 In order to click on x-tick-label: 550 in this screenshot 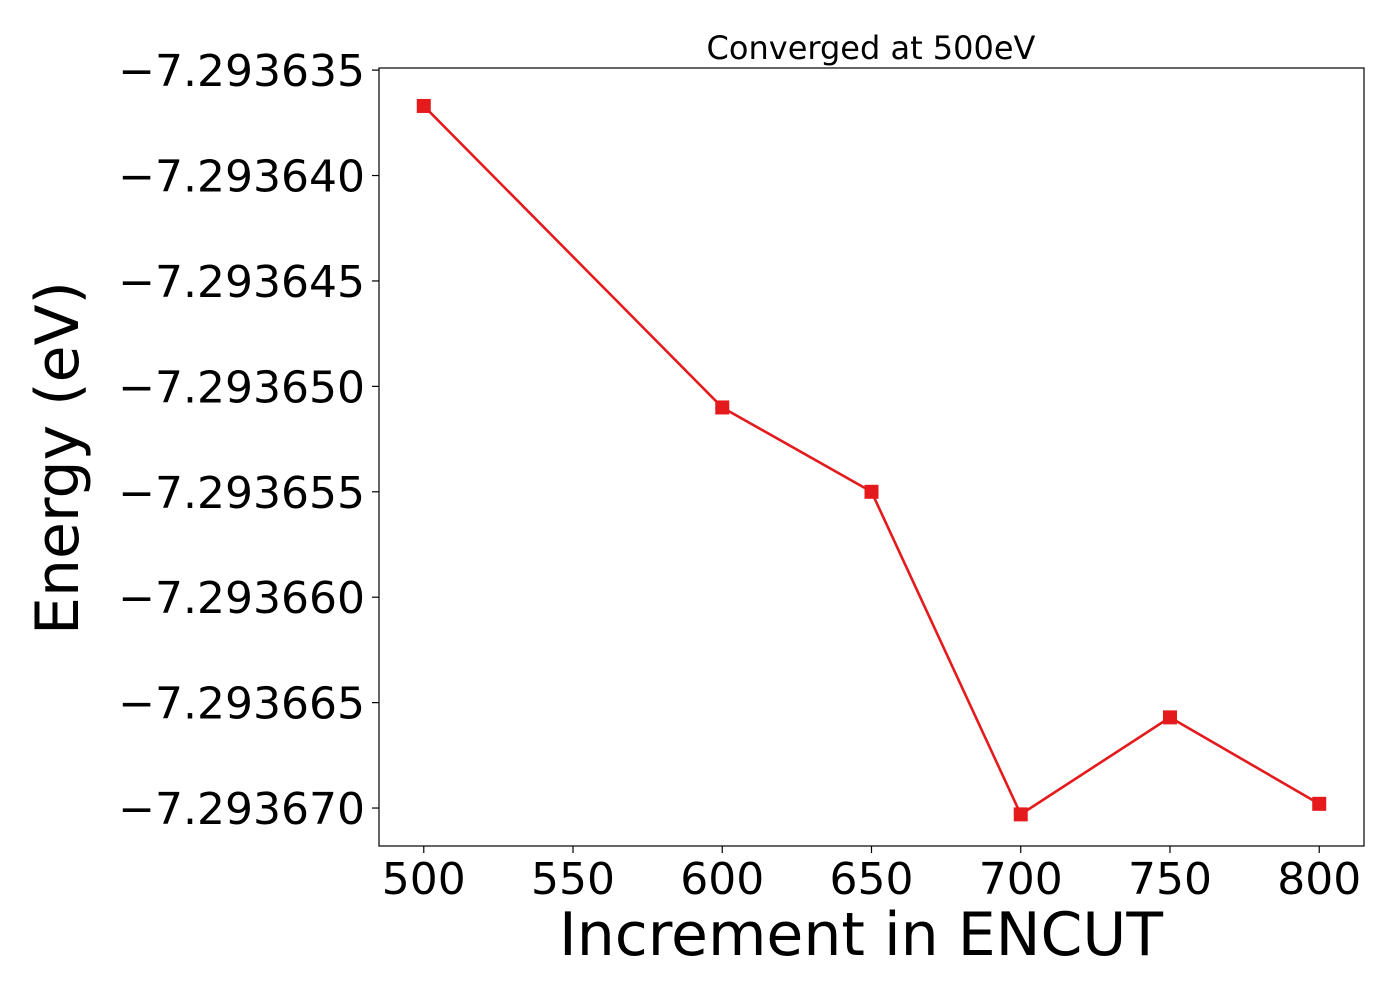, I will do `click(573, 879)`.